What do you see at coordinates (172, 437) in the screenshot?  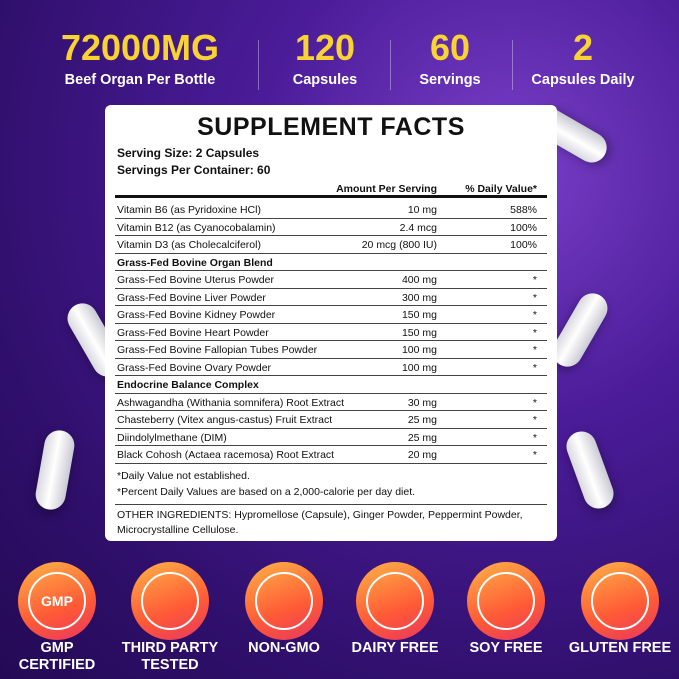 I see `ingredient: Diindolylmethane (DIM)` at bounding box center [172, 437].